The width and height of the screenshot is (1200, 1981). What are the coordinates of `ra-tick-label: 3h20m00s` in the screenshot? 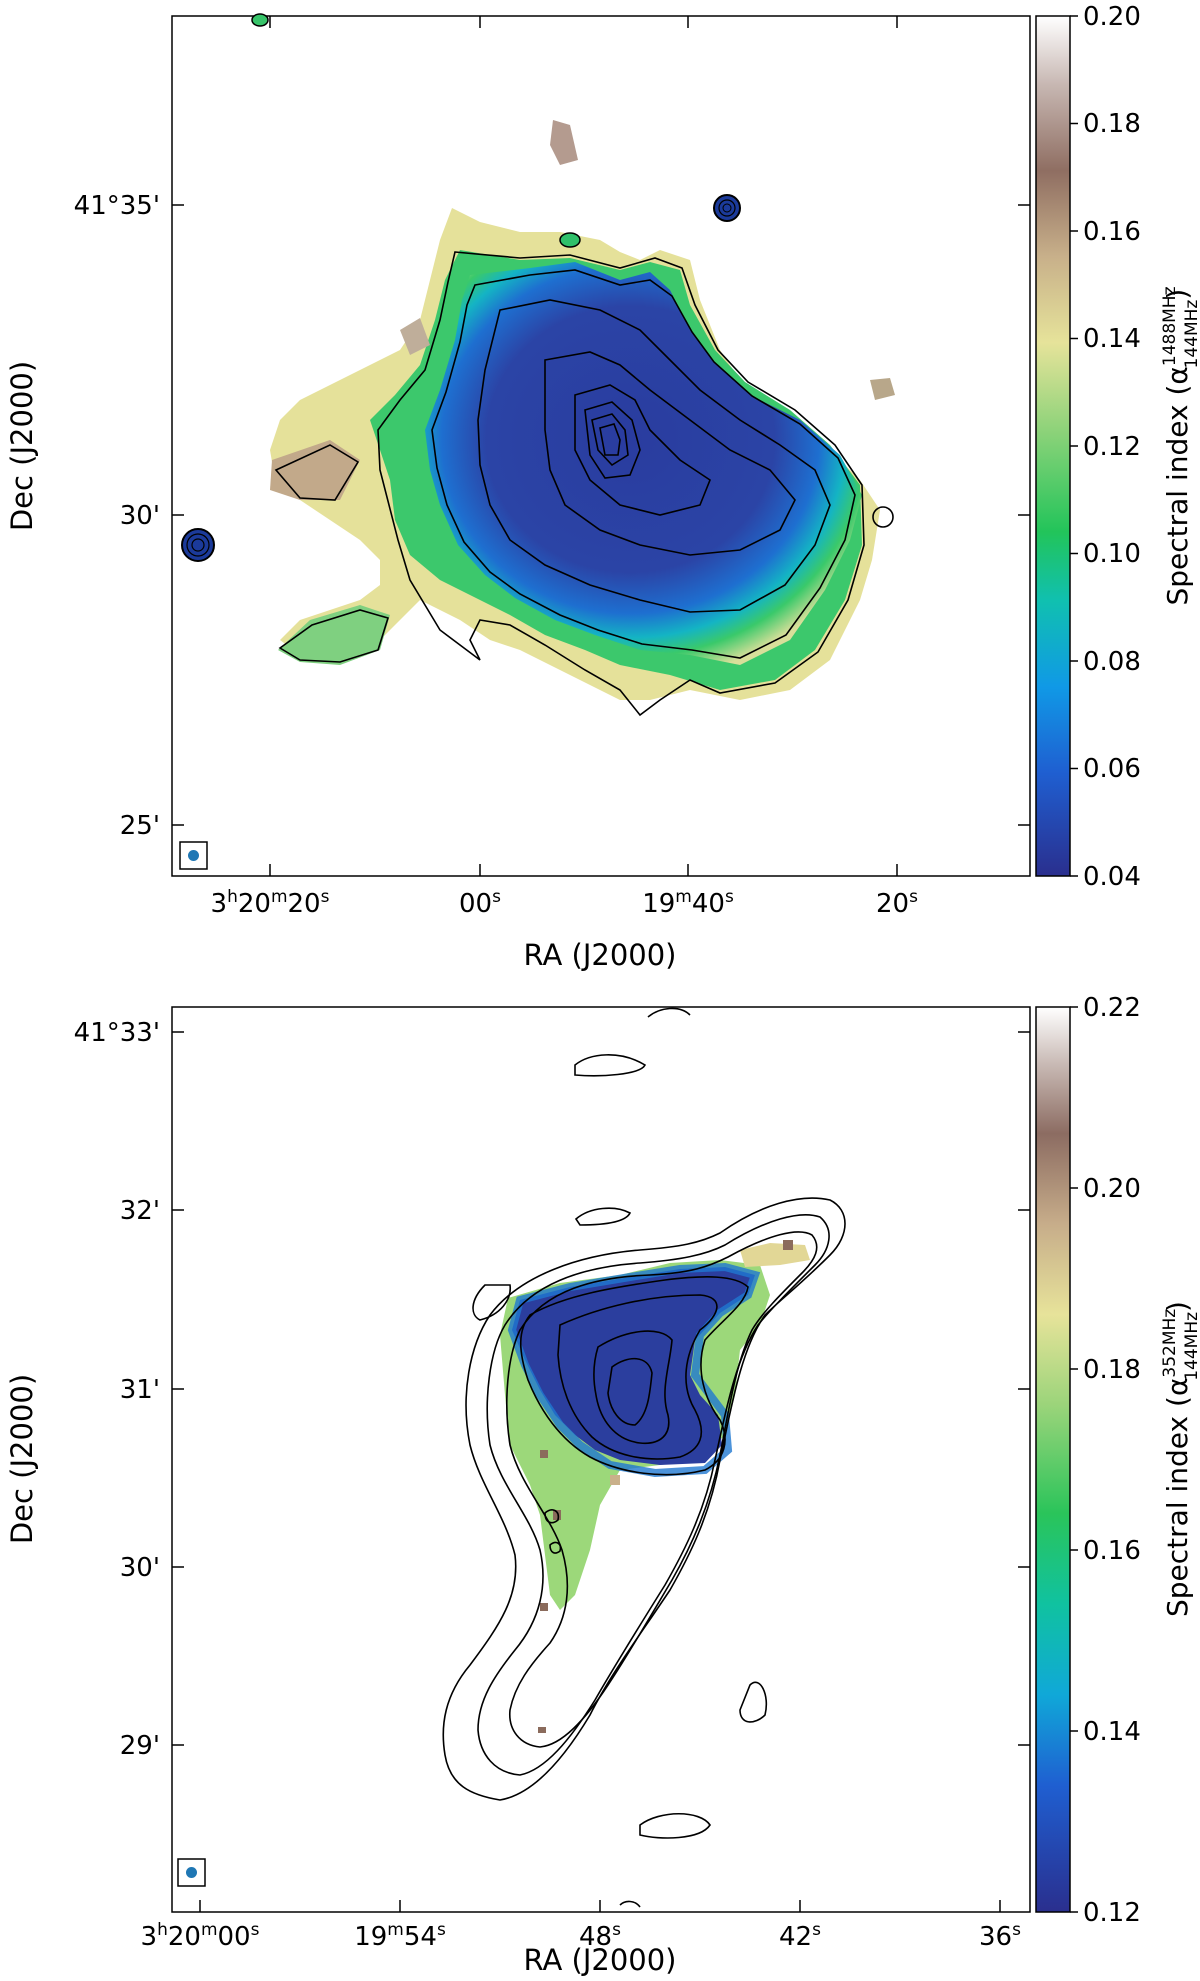 It's located at (200, 1936).